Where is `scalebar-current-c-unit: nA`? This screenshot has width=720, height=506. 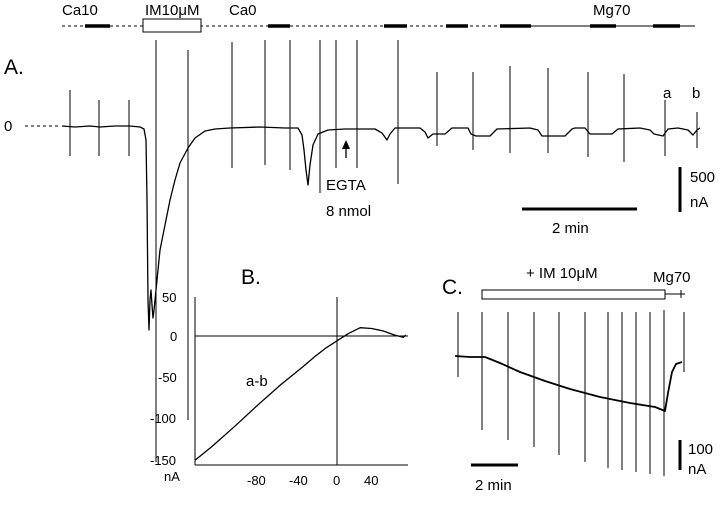 scalebar-current-c-unit: nA is located at coordinates (697, 469).